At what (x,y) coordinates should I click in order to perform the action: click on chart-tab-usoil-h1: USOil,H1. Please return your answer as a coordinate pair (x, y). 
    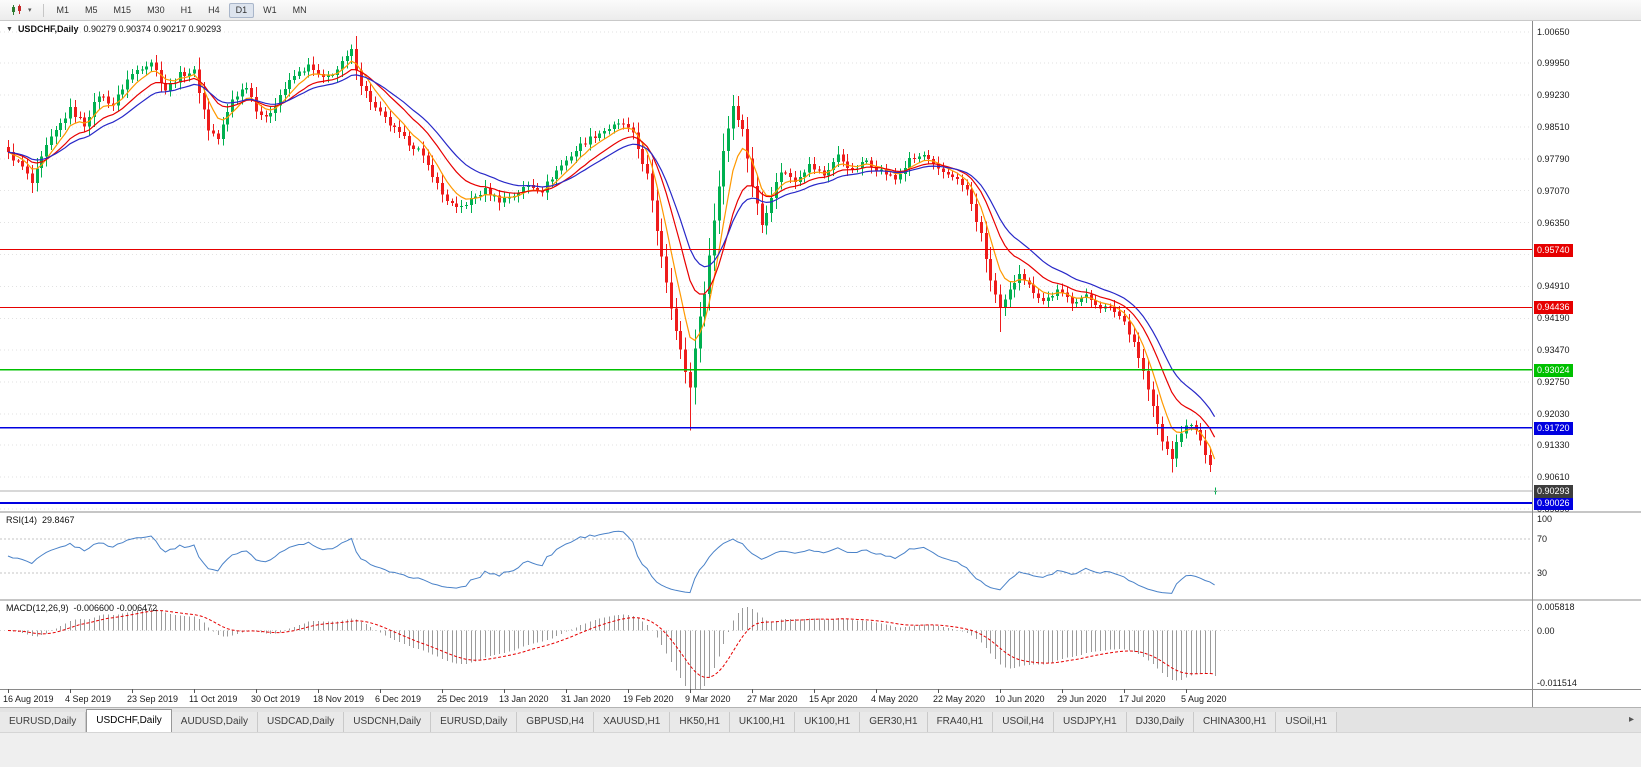
    Looking at the image, I should click on (1307, 722).